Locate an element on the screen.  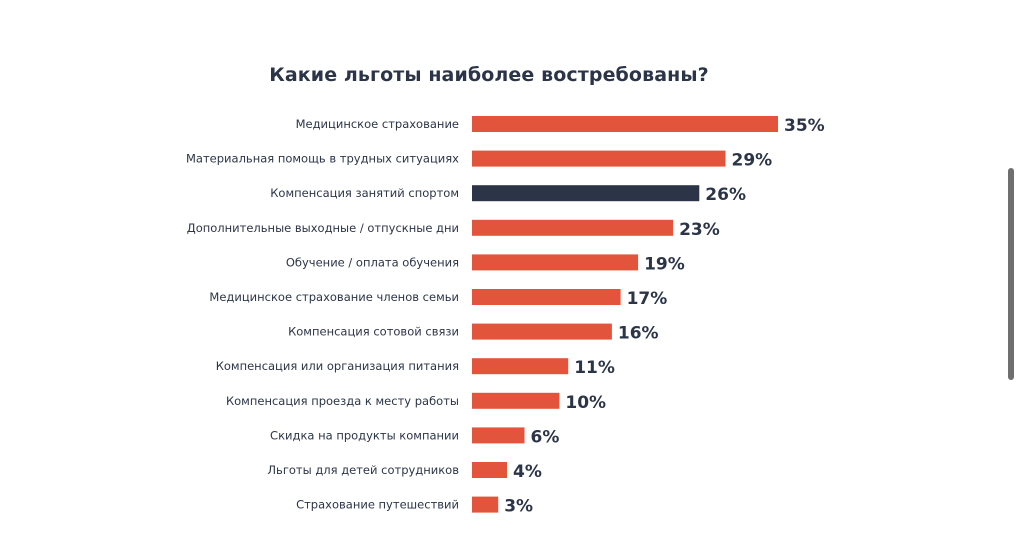
category-label: Компенсация проезда к месту работы is located at coordinates (342, 401).